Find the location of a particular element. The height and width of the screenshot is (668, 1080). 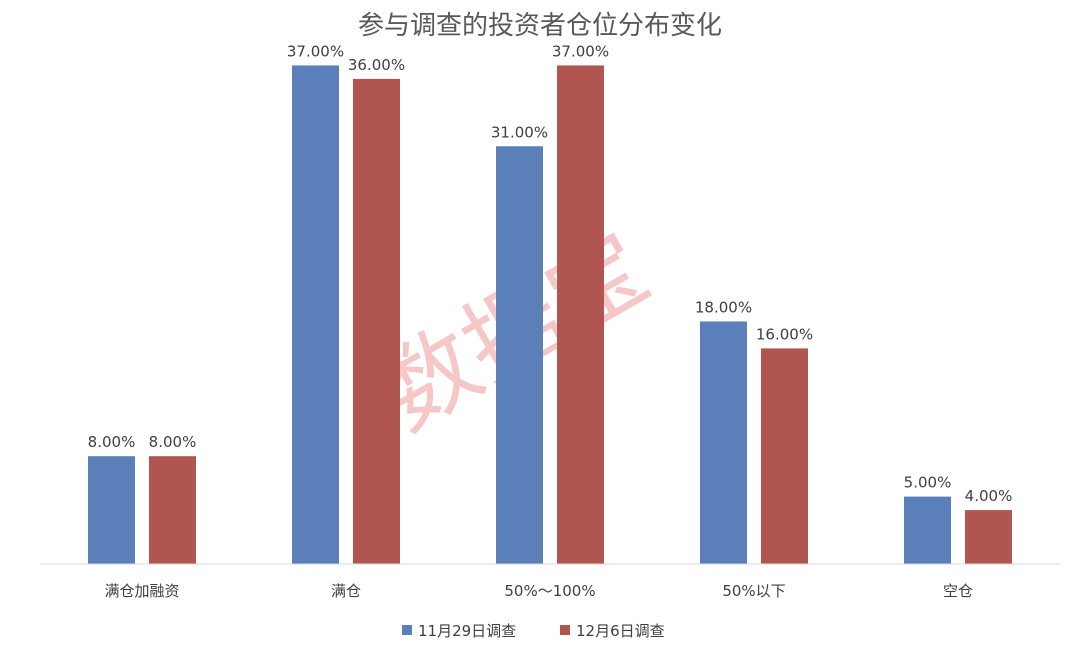

data-label: 16.00% is located at coordinates (784, 334).